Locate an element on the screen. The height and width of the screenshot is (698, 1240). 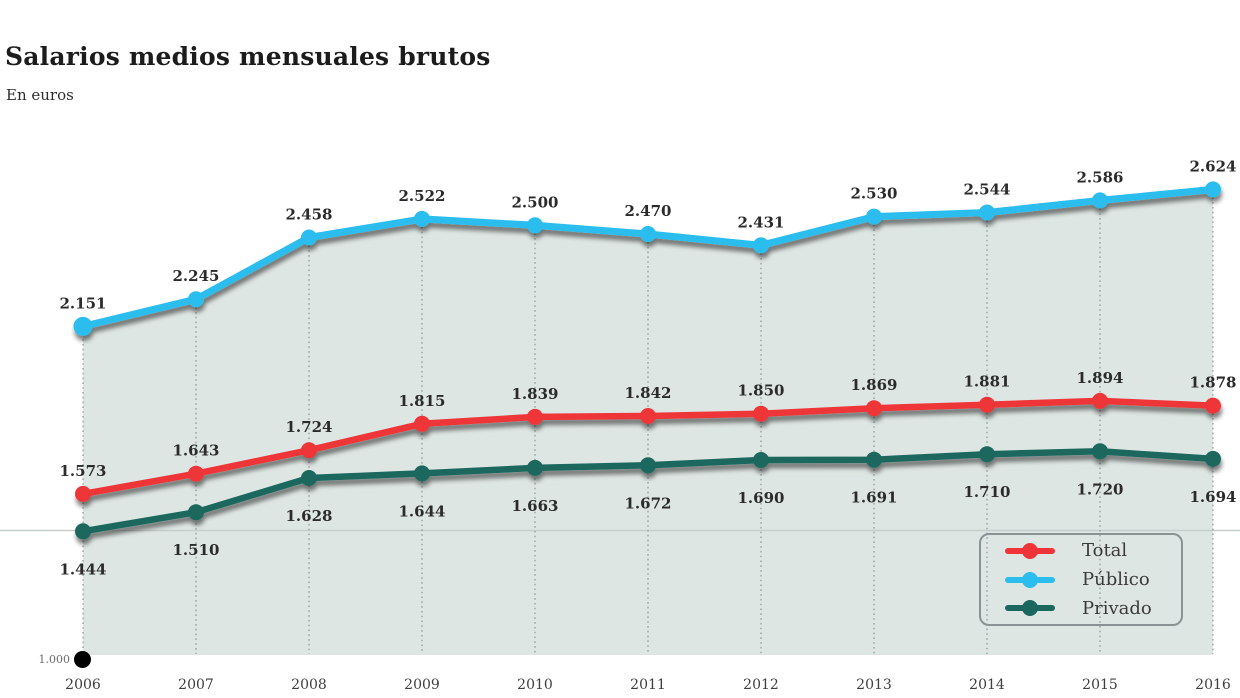
total-line-swatch-icon is located at coordinates (1030, 550).